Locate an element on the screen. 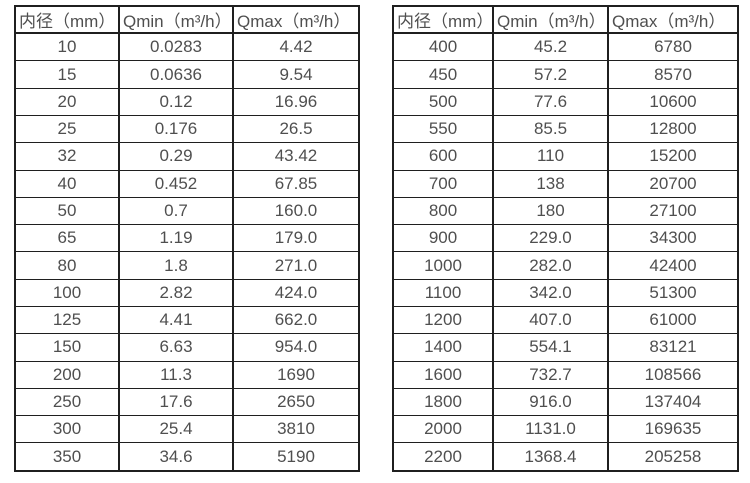 This screenshot has width=750, height=483. table-cell: 20 is located at coordinates (67, 102).